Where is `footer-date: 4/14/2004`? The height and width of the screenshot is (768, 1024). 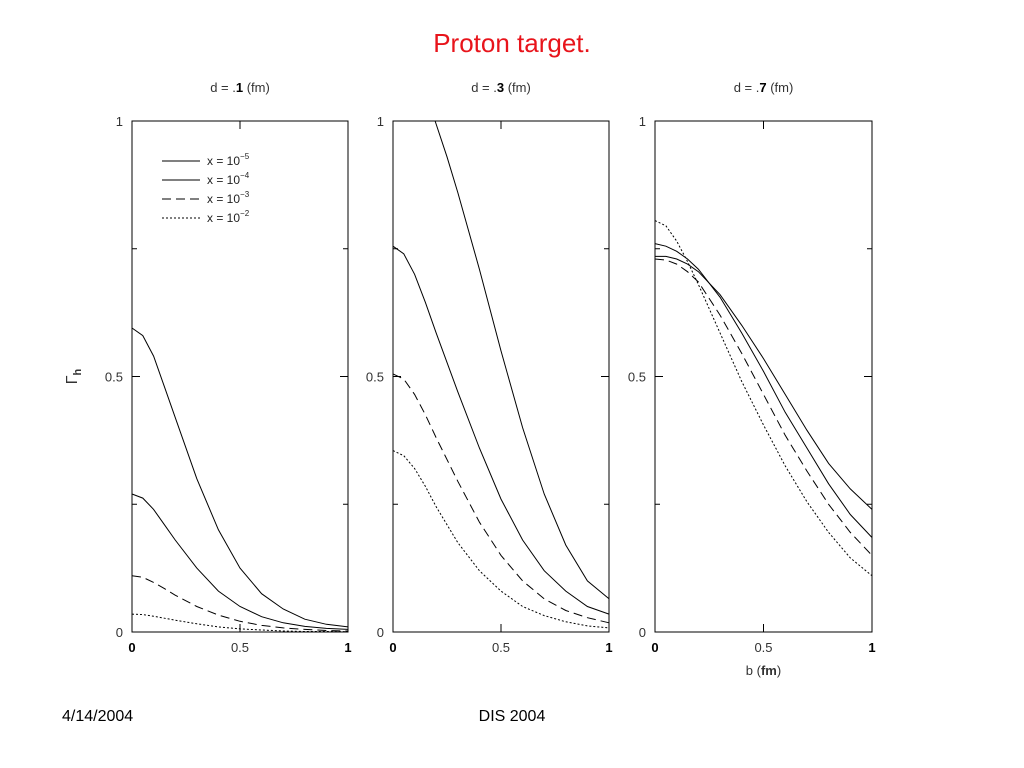 footer-date: 4/14/2004 is located at coordinates (98, 716).